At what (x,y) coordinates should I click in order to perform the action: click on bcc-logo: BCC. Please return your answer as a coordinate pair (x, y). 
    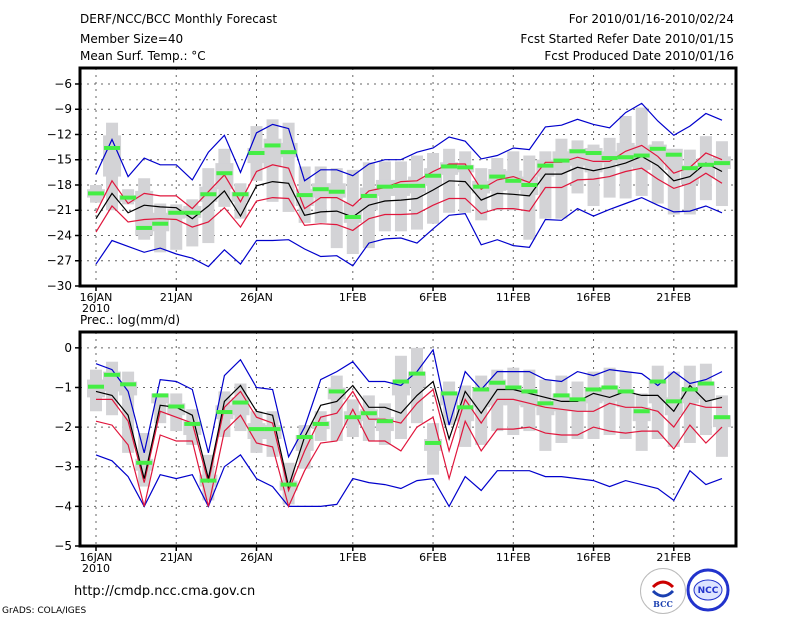
    Looking at the image, I should click on (663, 591).